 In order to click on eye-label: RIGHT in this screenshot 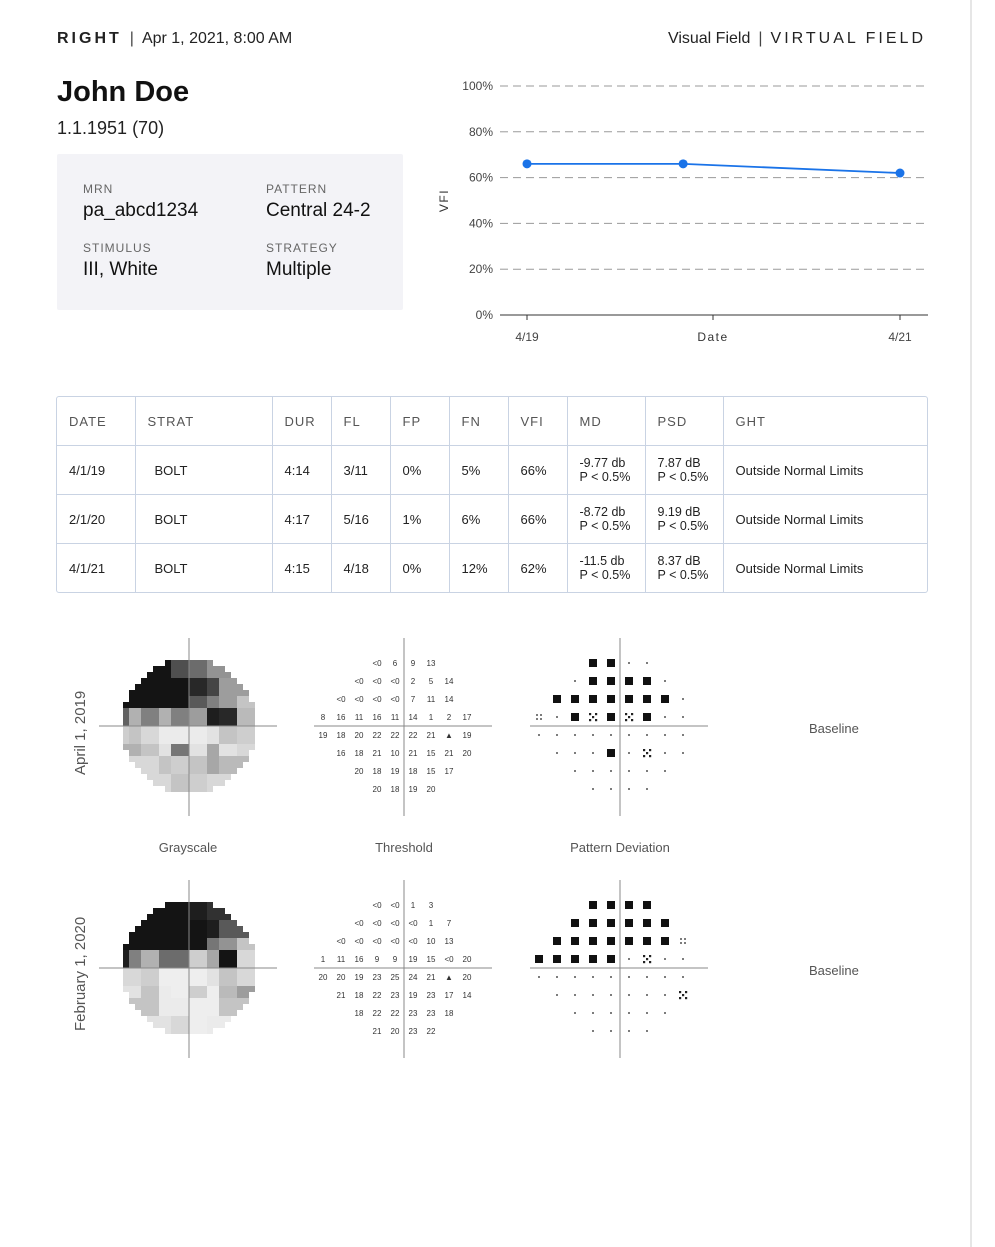, I will do `click(89, 38)`.